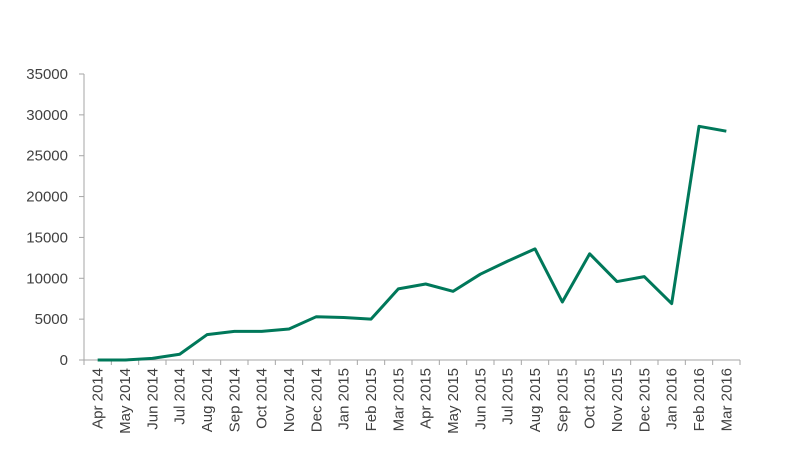 The height and width of the screenshot is (467, 800). I want to click on x-tick-label: Aug 2015, so click(535, 400).